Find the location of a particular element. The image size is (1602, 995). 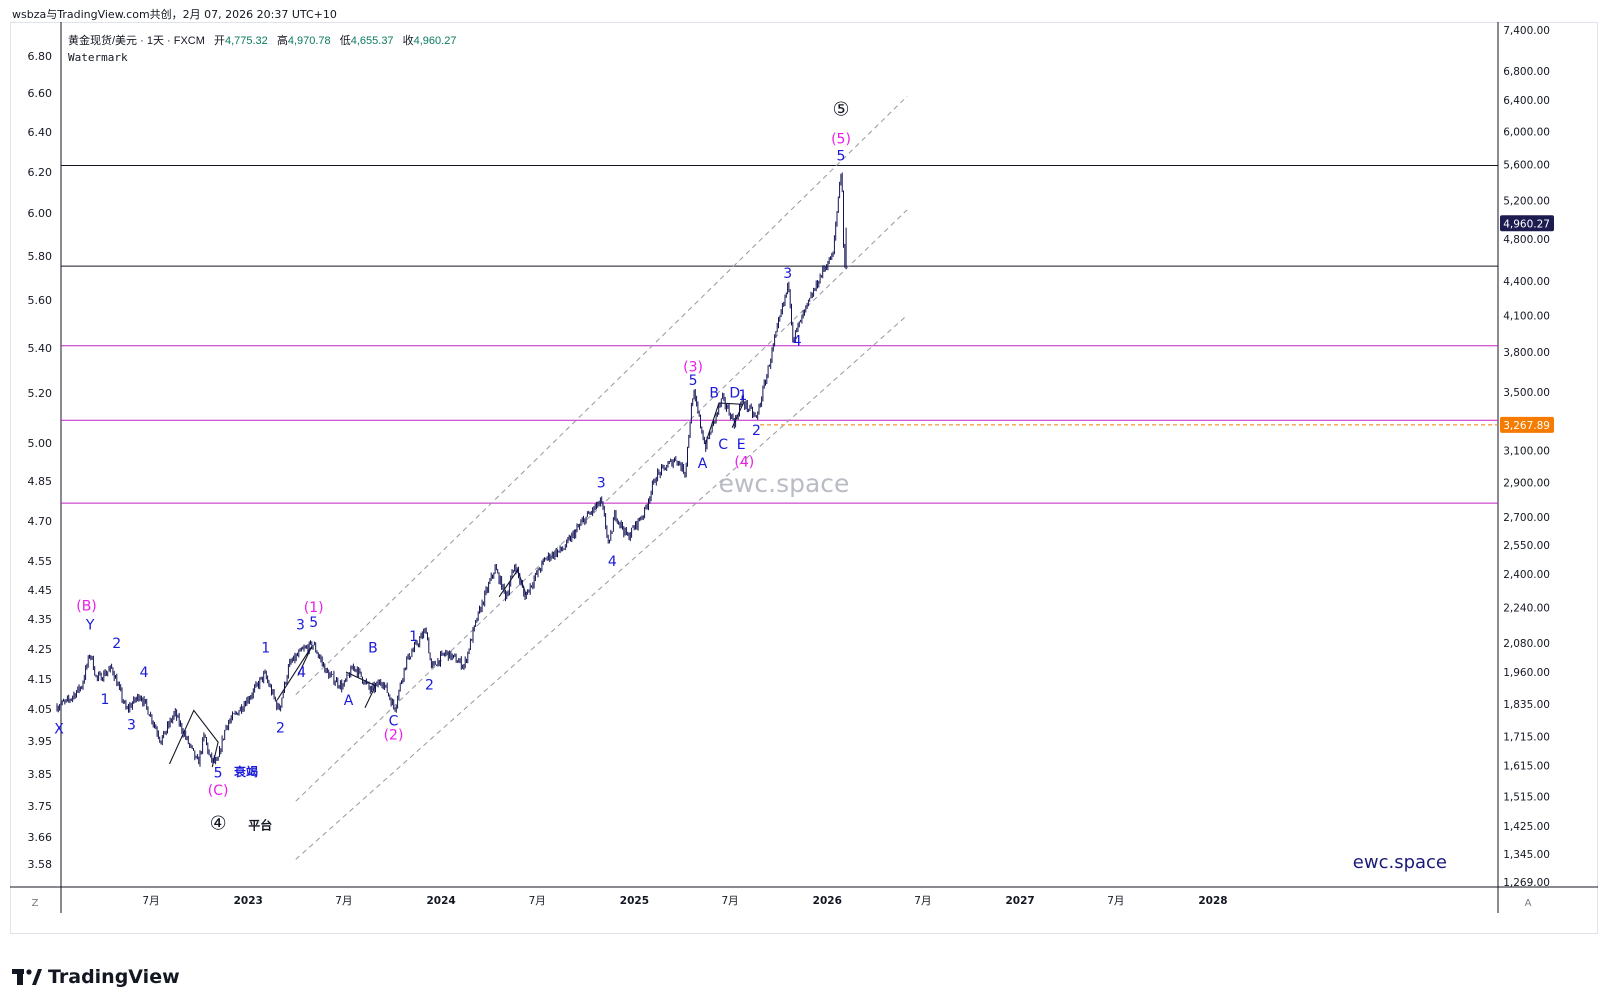

left-tick-label: 5.60 is located at coordinates (40, 300).